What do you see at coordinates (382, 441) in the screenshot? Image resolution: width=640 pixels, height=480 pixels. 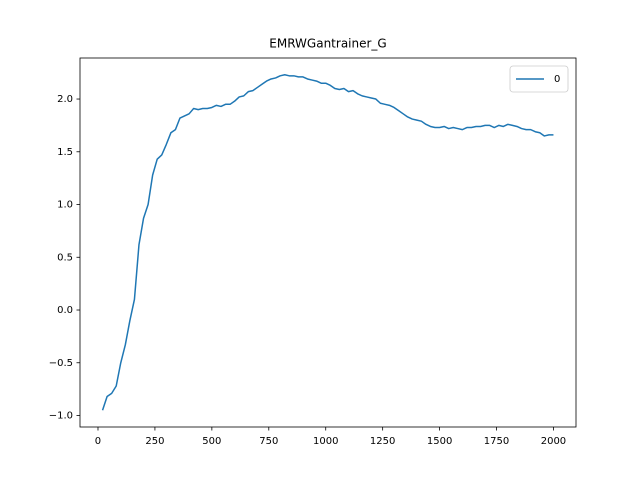 I see `x-tick-label: 1250` at bounding box center [382, 441].